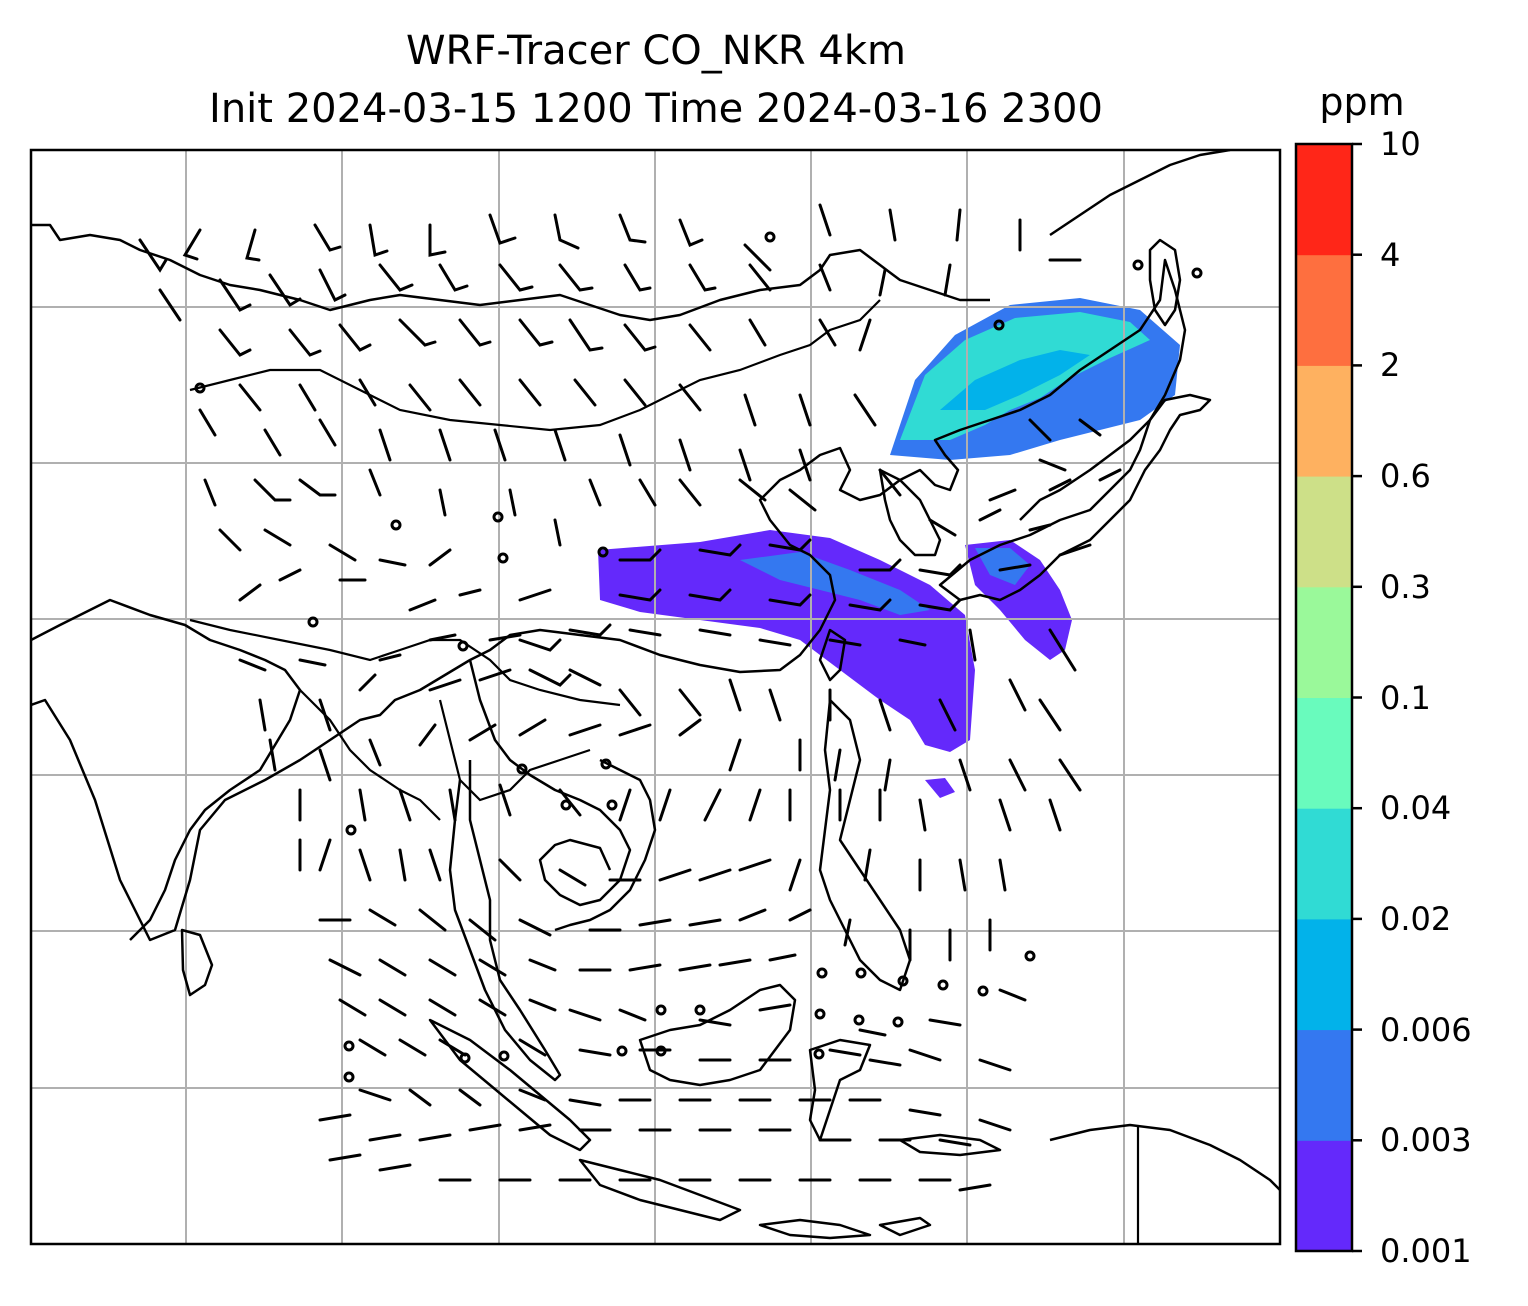  Describe the element at coordinates (1416, 808) in the screenshot. I see `colorbar-tick-label: 0.04` at that location.